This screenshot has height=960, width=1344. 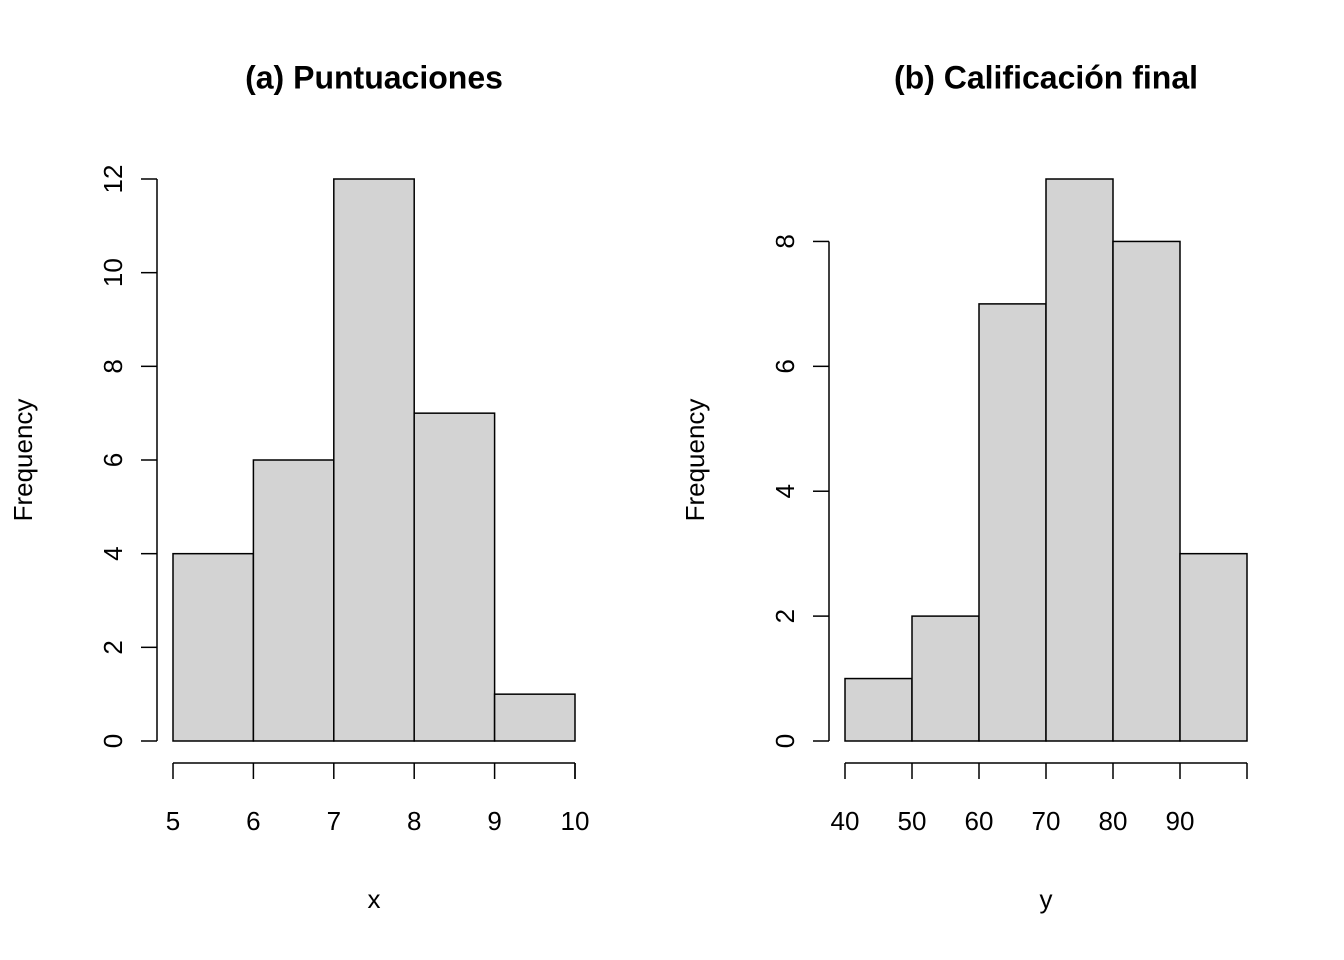 What do you see at coordinates (912, 821) in the screenshot?
I see `x-tick-label: 50` at bounding box center [912, 821].